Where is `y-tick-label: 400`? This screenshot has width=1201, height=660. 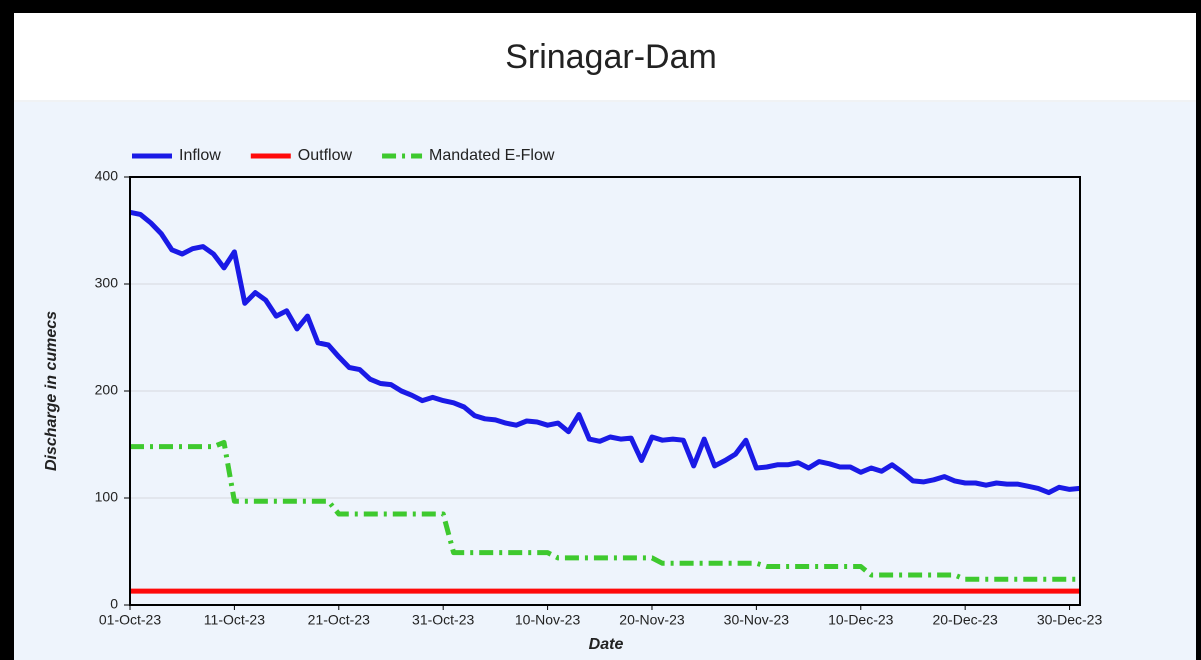
y-tick-label: 400 is located at coordinates (107, 176).